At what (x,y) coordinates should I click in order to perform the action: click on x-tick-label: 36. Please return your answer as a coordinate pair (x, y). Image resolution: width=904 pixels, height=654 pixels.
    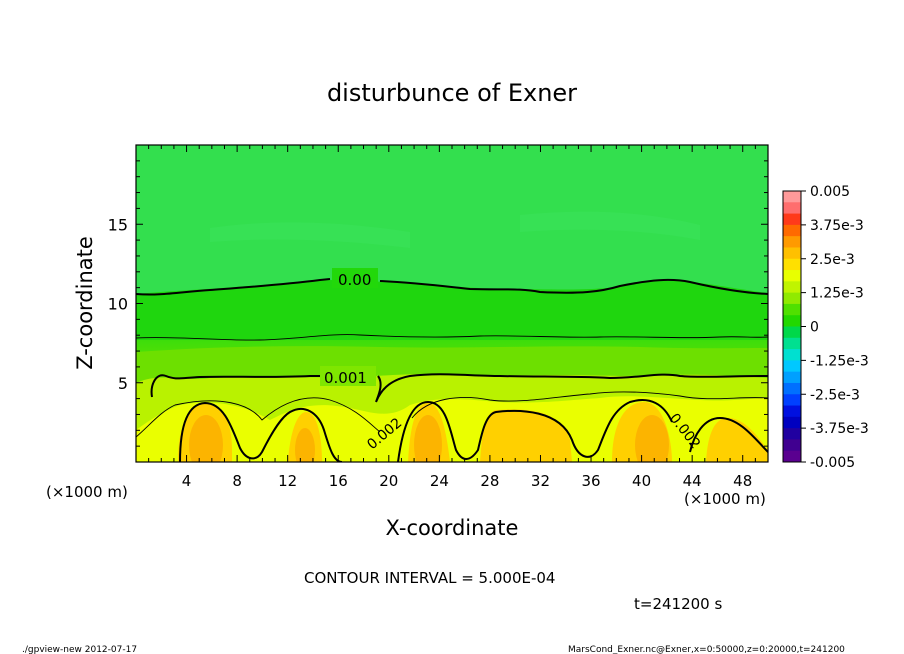
    Looking at the image, I should click on (590, 481).